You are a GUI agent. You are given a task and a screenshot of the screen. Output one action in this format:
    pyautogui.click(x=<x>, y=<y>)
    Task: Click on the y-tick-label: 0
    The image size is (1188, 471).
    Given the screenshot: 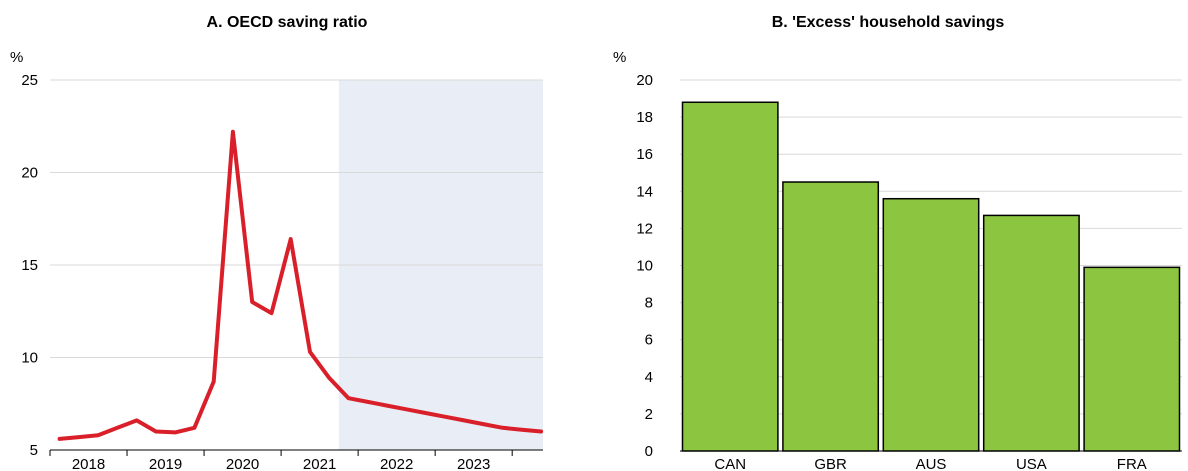 What is the action you would take?
    pyautogui.click(x=649, y=451)
    